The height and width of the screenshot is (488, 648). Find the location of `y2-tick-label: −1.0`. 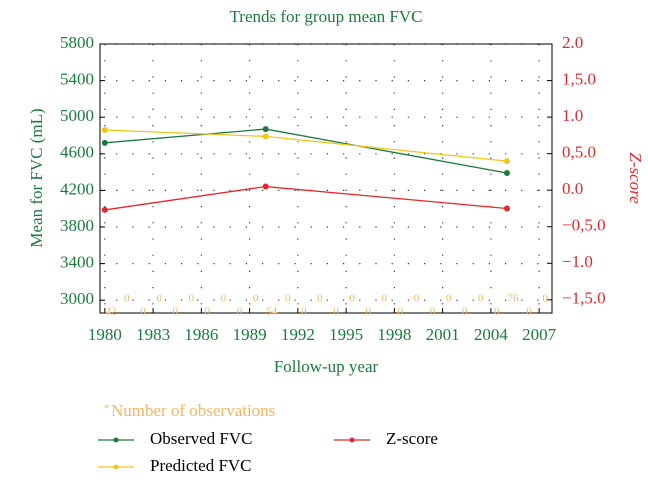

y2-tick-label: −1.0 is located at coordinates (577, 261).